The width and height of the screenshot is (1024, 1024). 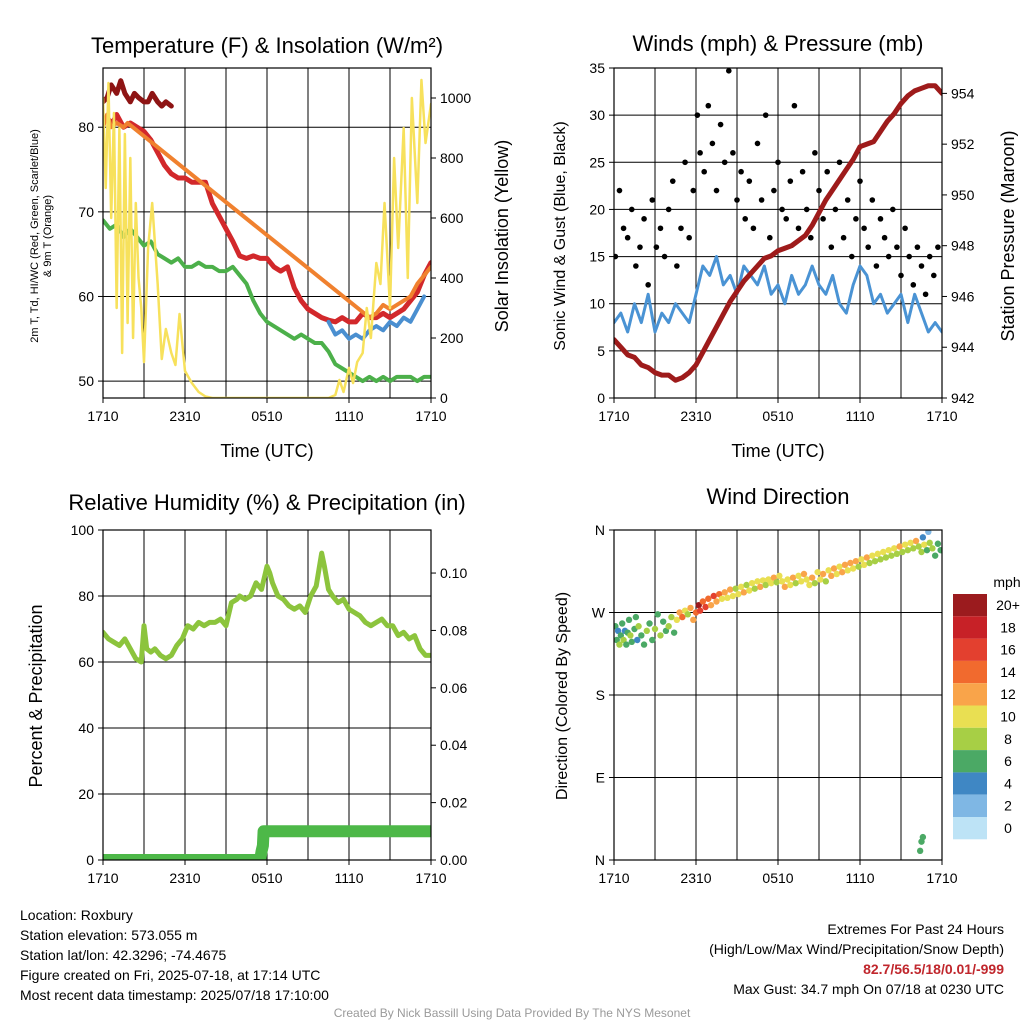 What do you see at coordinates (600, 778) in the screenshot?
I see `y-tick-label: E` at bounding box center [600, 778].